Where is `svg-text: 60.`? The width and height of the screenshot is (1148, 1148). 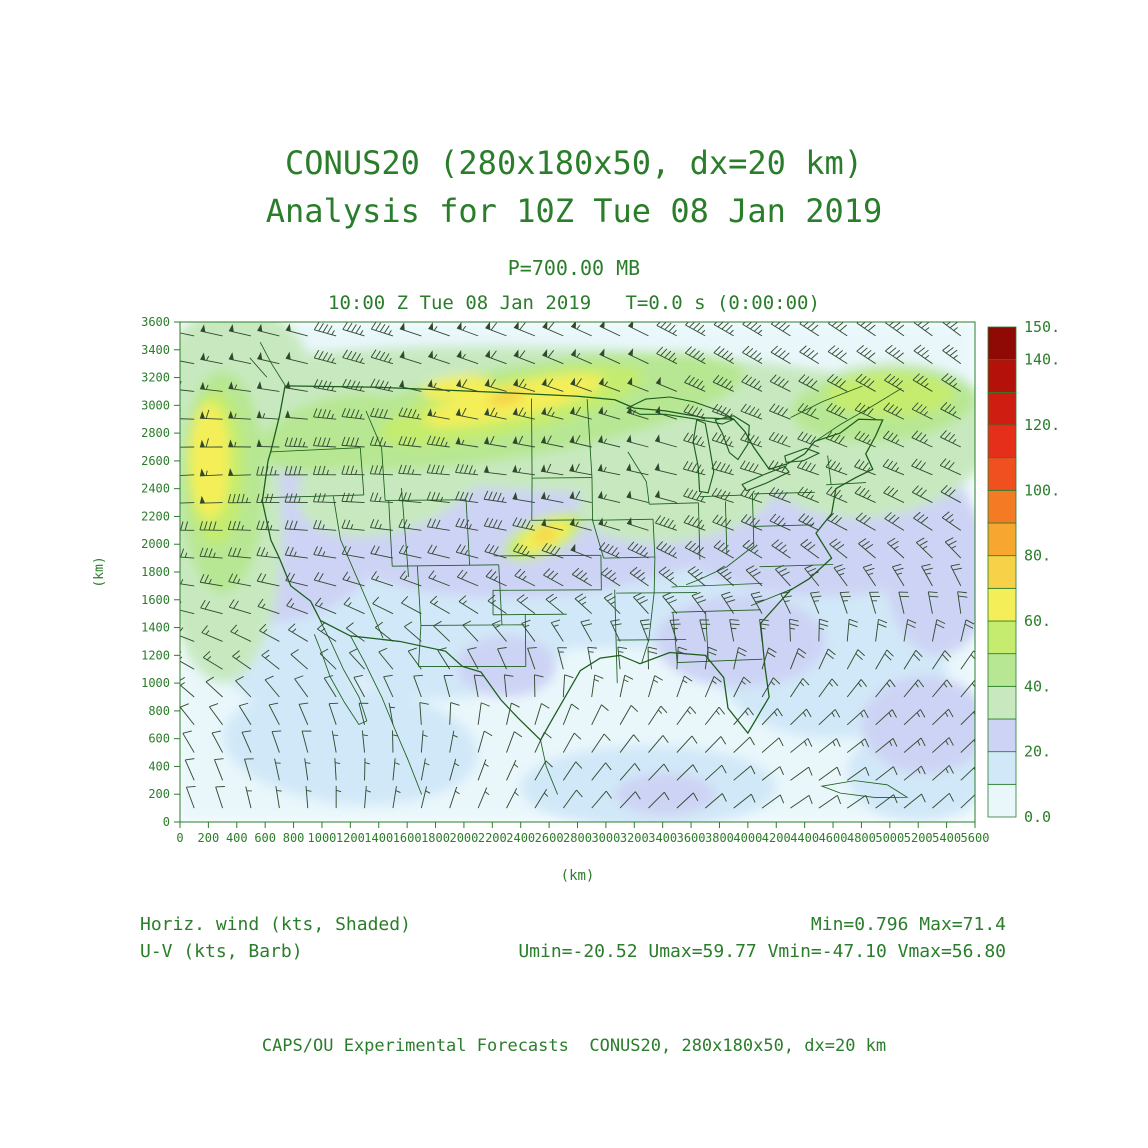 svg-text: 60. is located at coordinates (1037, 621).